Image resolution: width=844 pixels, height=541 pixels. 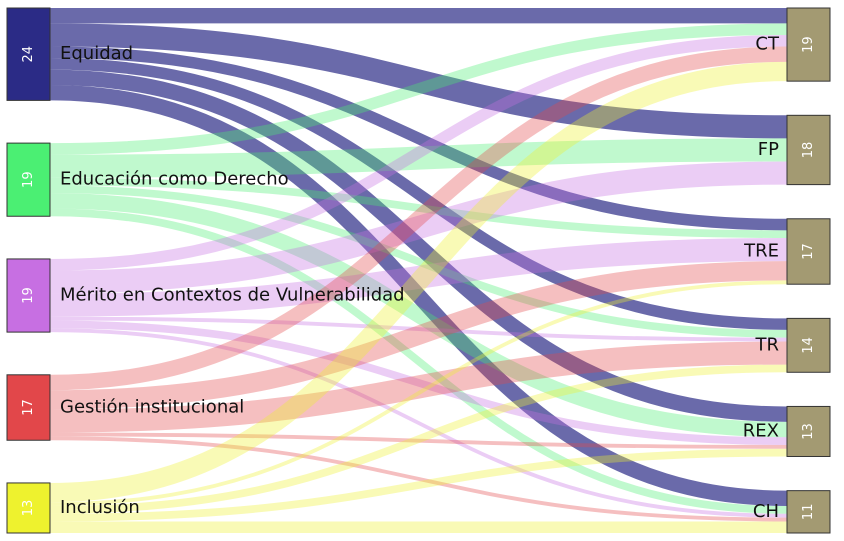 I want to click on node-label: TRE, so click(x=761, y=250).